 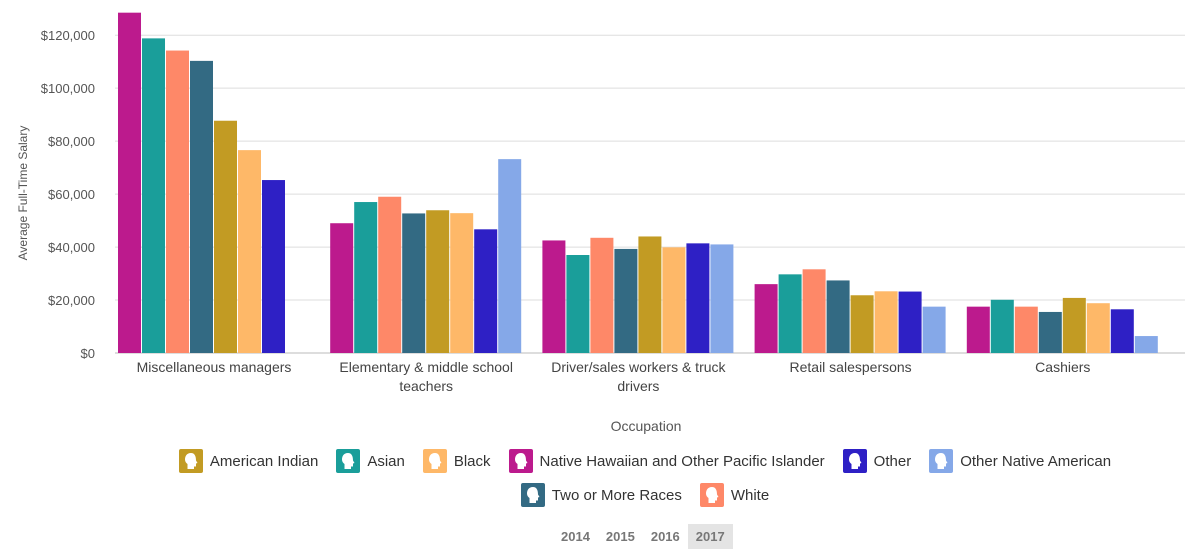 What do you see at coordinates (638, 367) in the screenshot?
I see `x-category-label: Driver/sales workers & truck` at bounding box center [638, 367].